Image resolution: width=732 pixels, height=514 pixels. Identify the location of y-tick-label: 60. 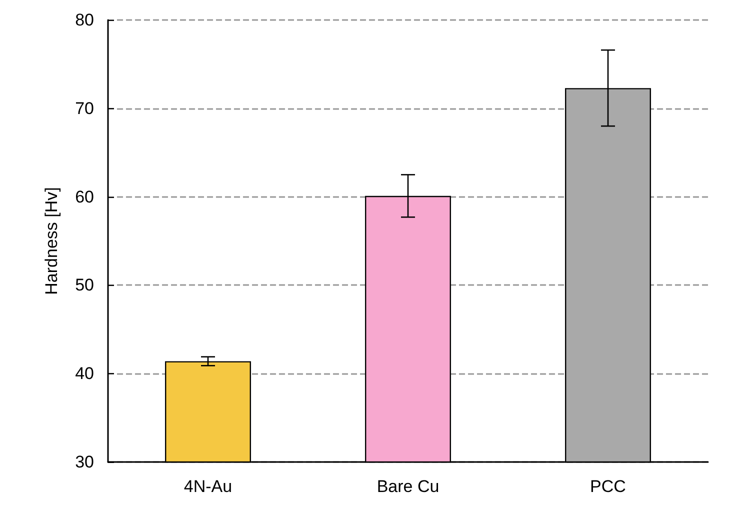
(84, 196).